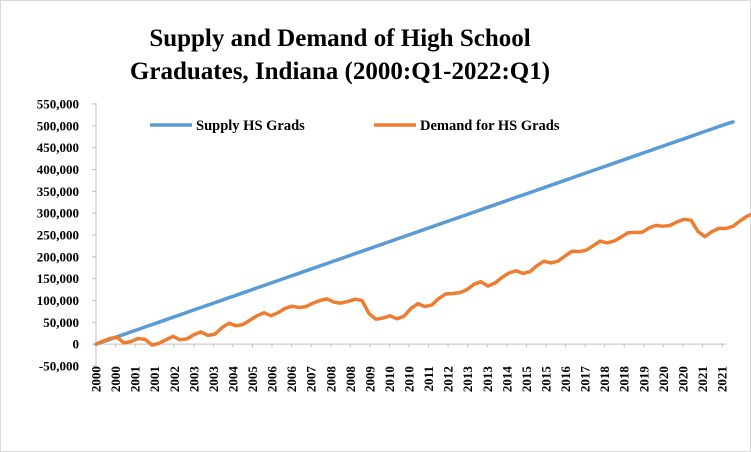 The image size is (751, 452). What do you see at coordinates (232, 379) in the screenshot?
I see `x-tick-label: 2004` at bounding box center [232, 379].